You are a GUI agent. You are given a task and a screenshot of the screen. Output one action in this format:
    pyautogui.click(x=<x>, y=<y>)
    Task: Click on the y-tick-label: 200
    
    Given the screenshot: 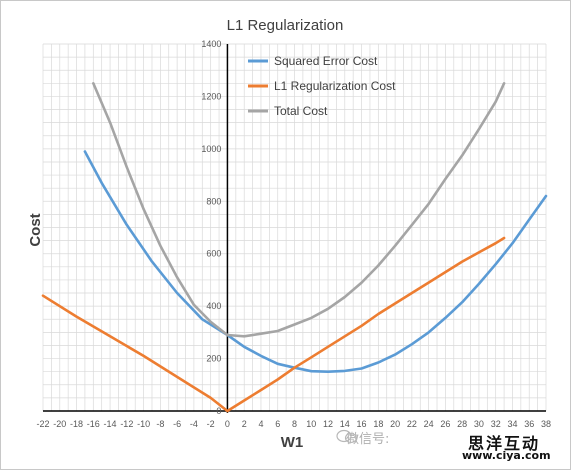 What is the action you would take?
    pyautogui.click(x=213, y=359)
    